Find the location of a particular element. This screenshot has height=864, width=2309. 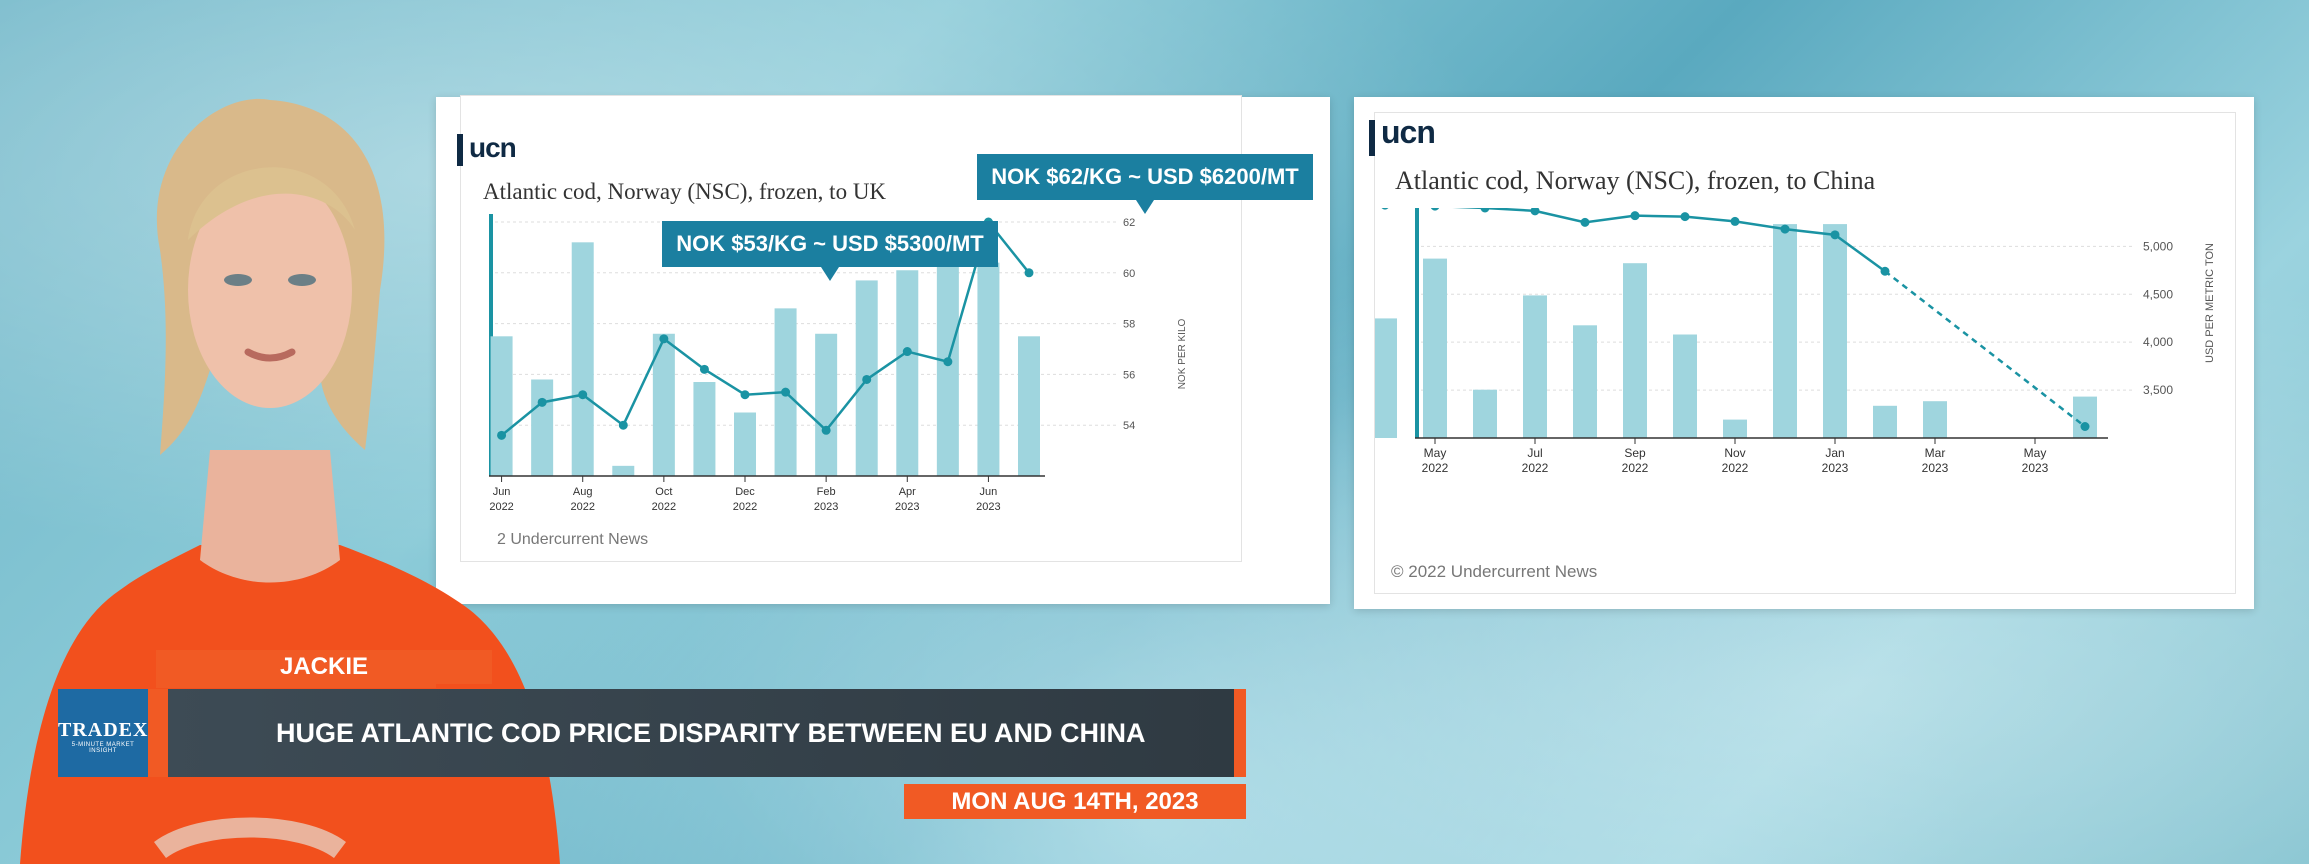

y-tick-label: 62 is located at coordinates (1129, 223).